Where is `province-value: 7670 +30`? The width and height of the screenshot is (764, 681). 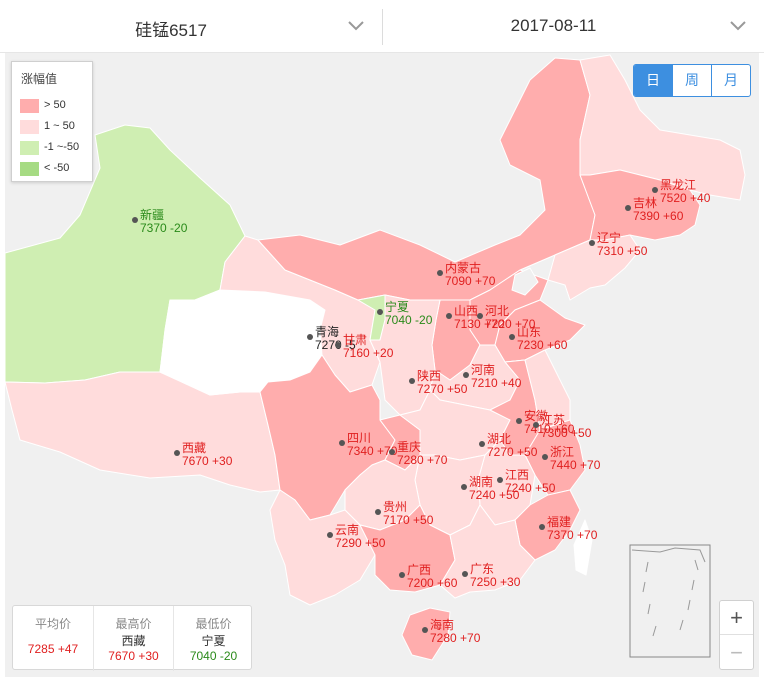
province-value: 7670 +30 is located at coordinates (207, 461).